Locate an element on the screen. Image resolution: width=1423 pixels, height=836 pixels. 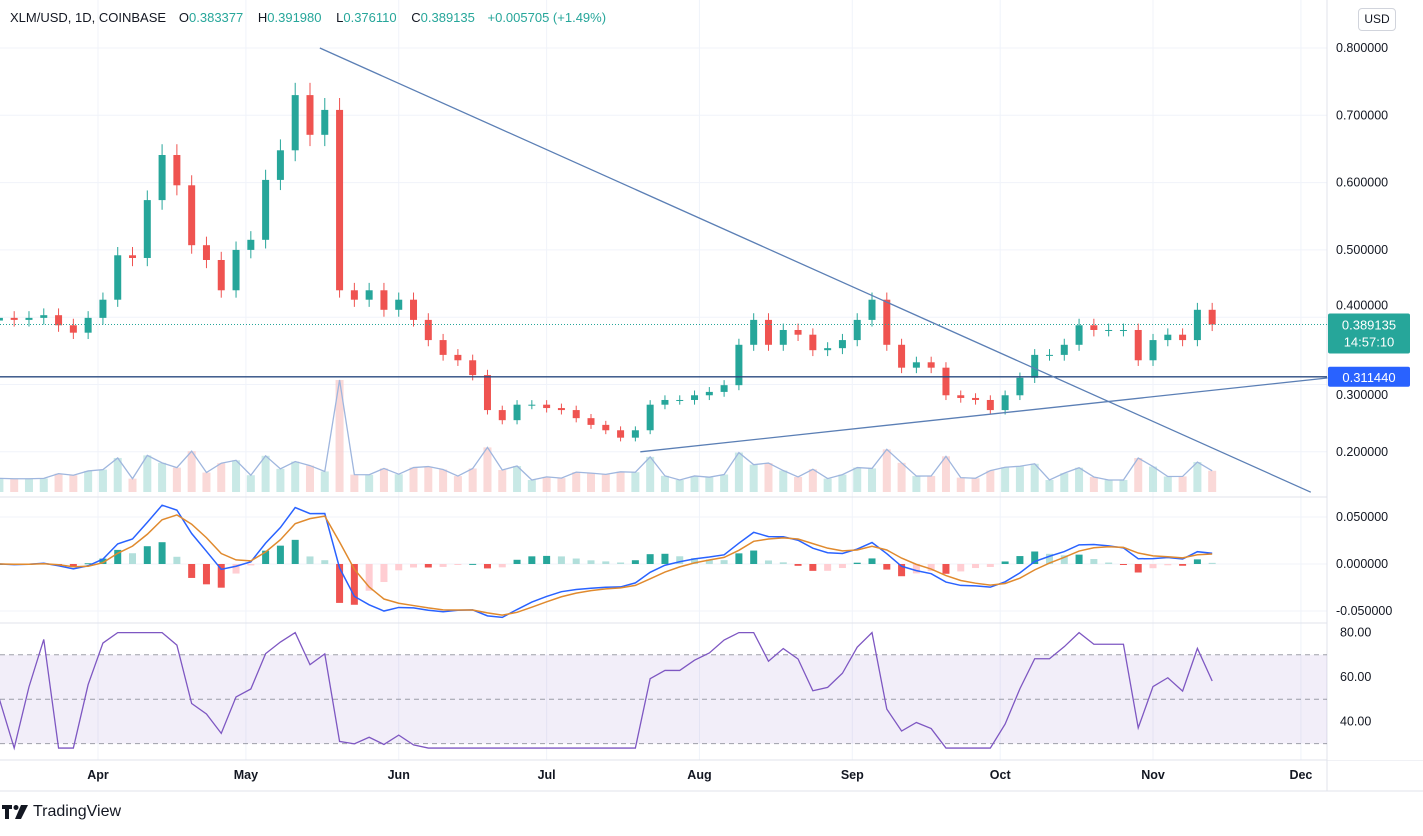
macd-axis-label: 0.000000 is located at coordinates (1362, 564).